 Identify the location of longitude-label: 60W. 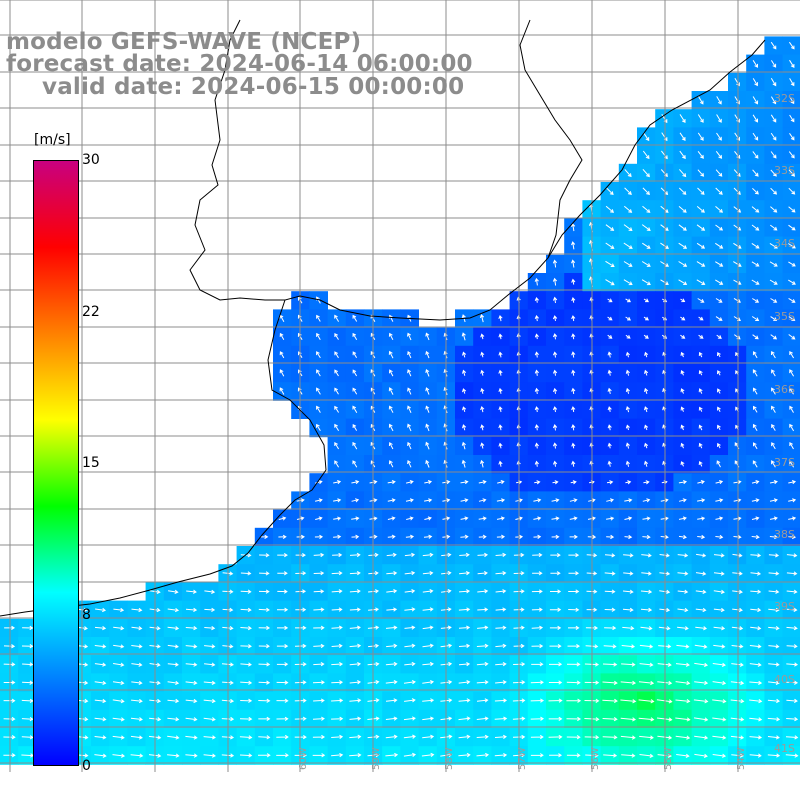
(303, 758).